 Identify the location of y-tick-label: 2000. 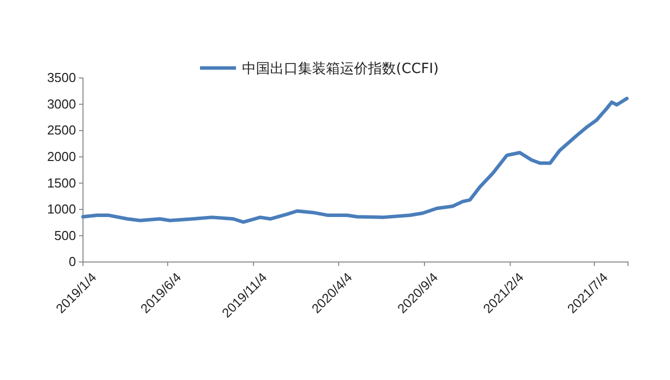
(61, 156).